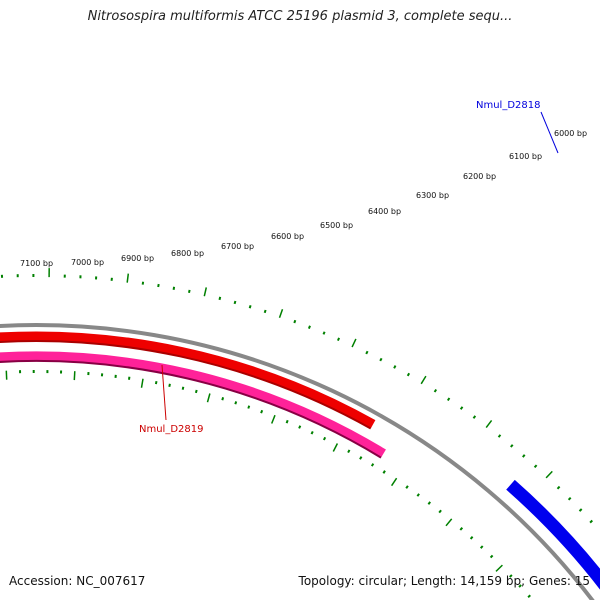  Describe the element at coordinates (87, 262) in the screenshot. I see `ruler-label: 7000 bp` at that location.